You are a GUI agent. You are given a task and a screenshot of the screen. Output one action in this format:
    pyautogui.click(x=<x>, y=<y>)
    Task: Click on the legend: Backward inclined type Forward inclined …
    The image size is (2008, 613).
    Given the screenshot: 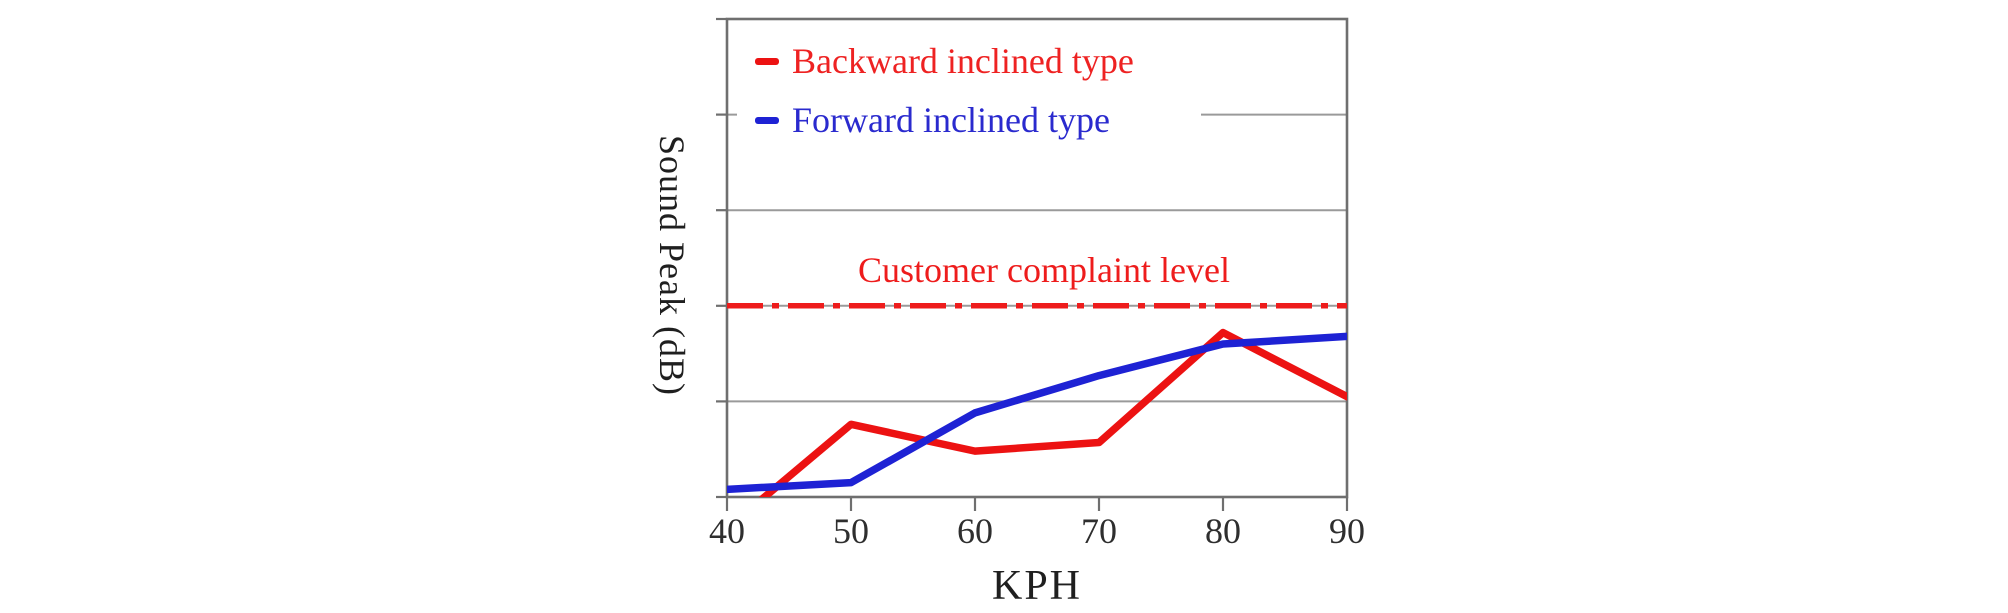 What is the action you would take?
    pyautogui.click(x=969, y=86)
    